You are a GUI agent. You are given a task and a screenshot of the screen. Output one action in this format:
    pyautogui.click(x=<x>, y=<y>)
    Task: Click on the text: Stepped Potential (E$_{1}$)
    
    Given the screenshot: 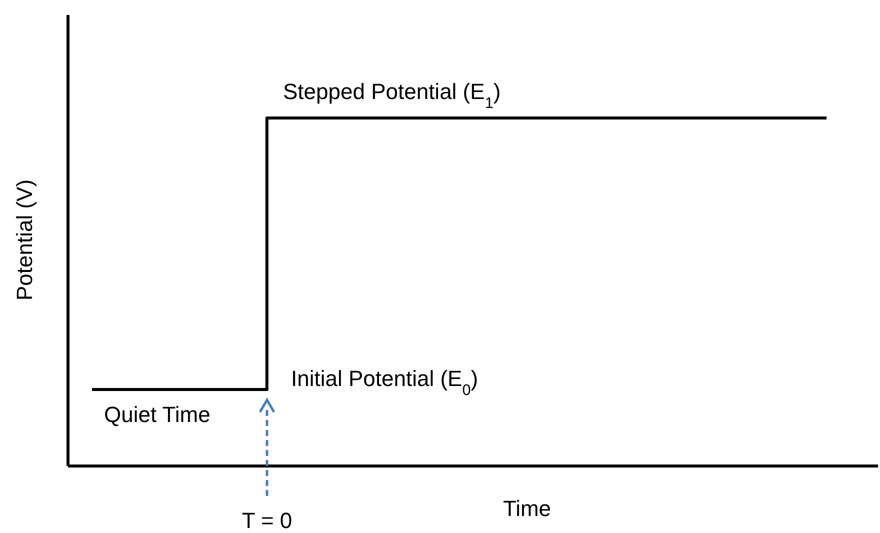 What is the action you would take?
    pyautogui.click(x=392, y=95)
    